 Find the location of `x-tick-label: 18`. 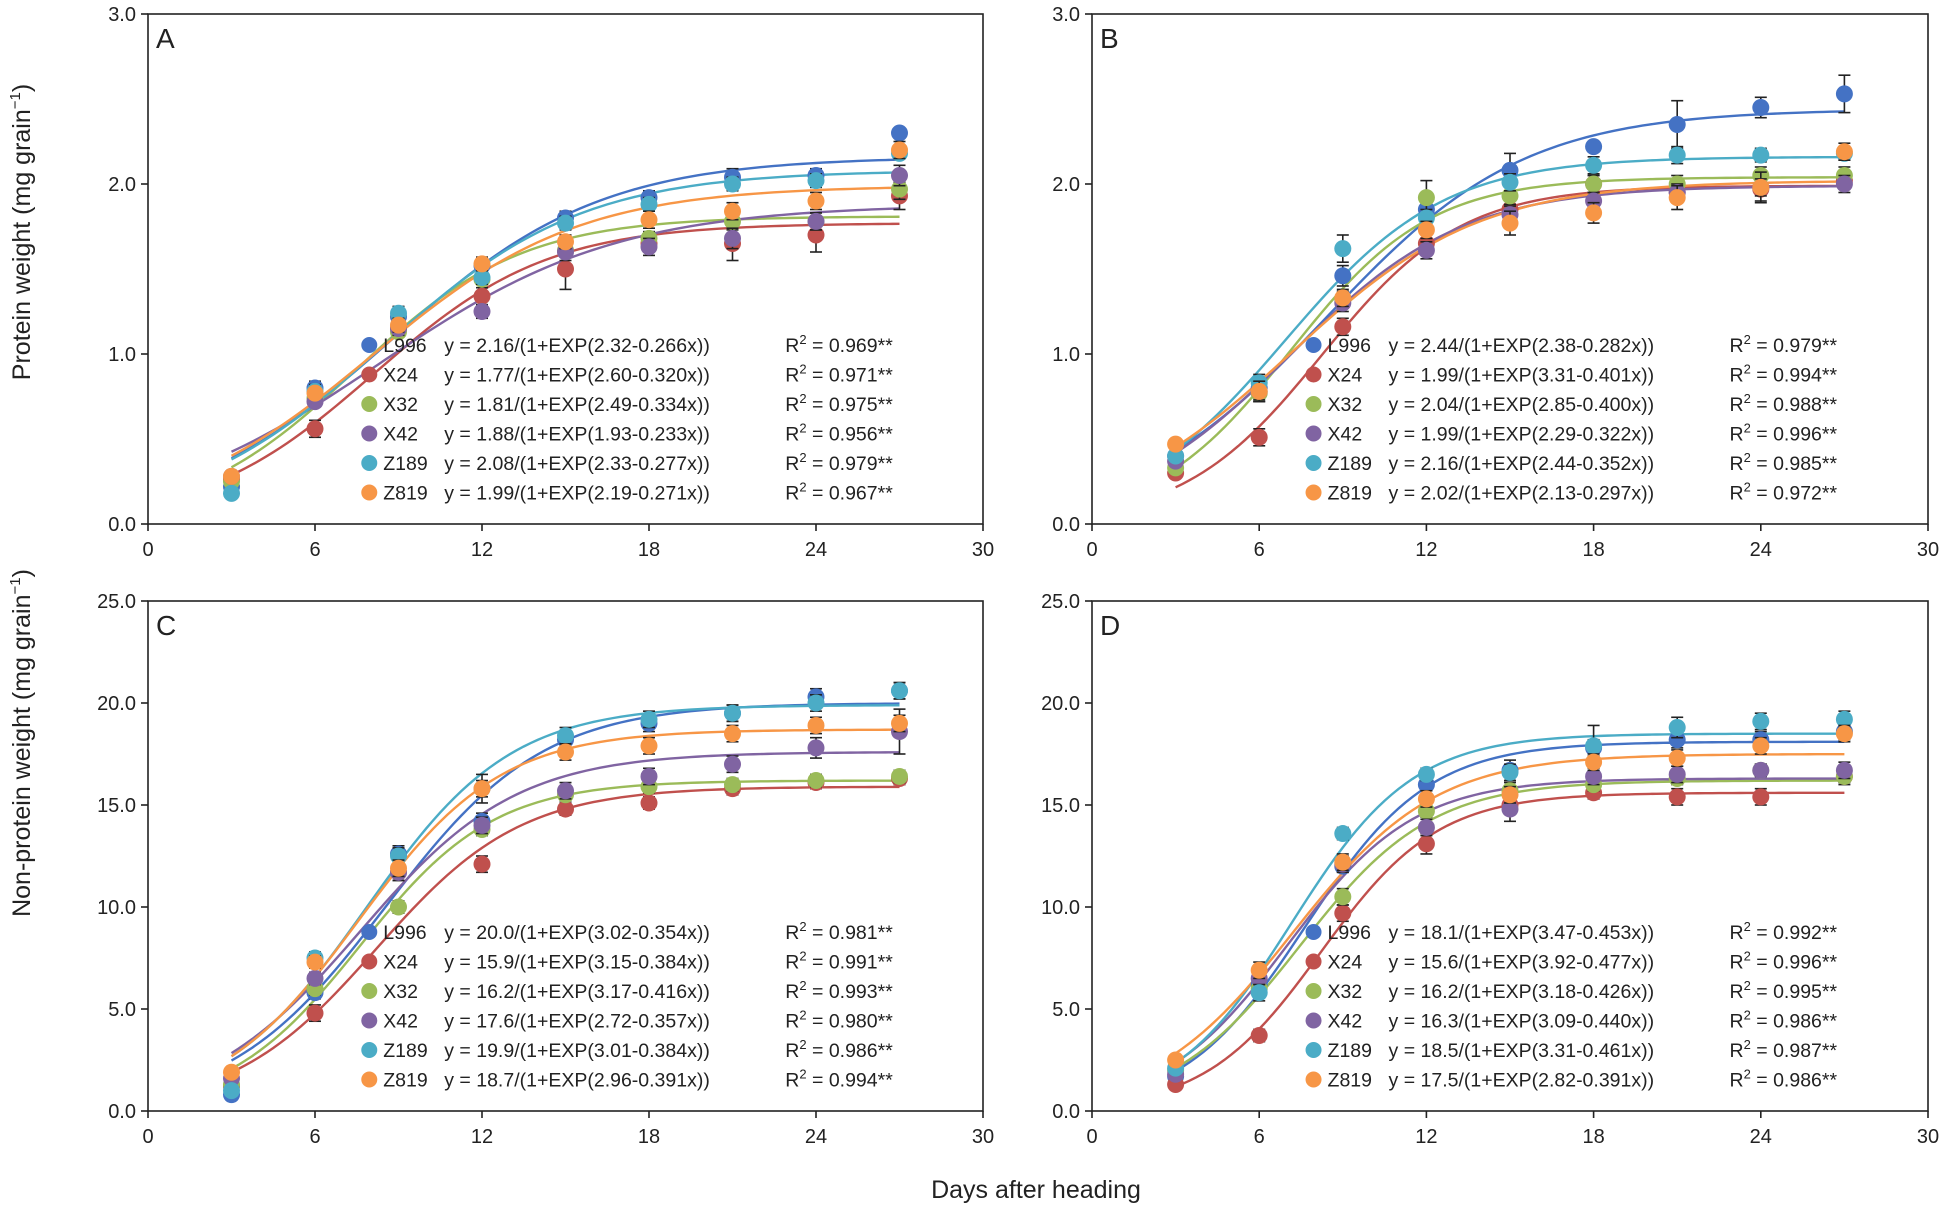

x-tick-label: 18 is located at coordinates (1593, 550).